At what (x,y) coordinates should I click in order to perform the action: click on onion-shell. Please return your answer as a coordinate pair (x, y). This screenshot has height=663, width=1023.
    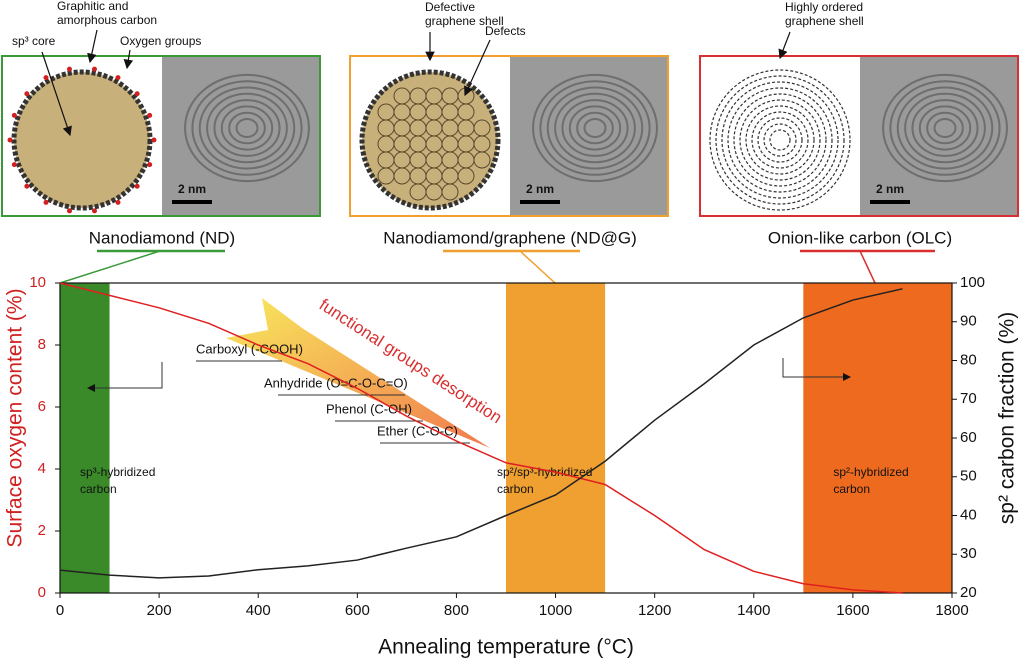
    Looking at the image, I should click on (780, 140).